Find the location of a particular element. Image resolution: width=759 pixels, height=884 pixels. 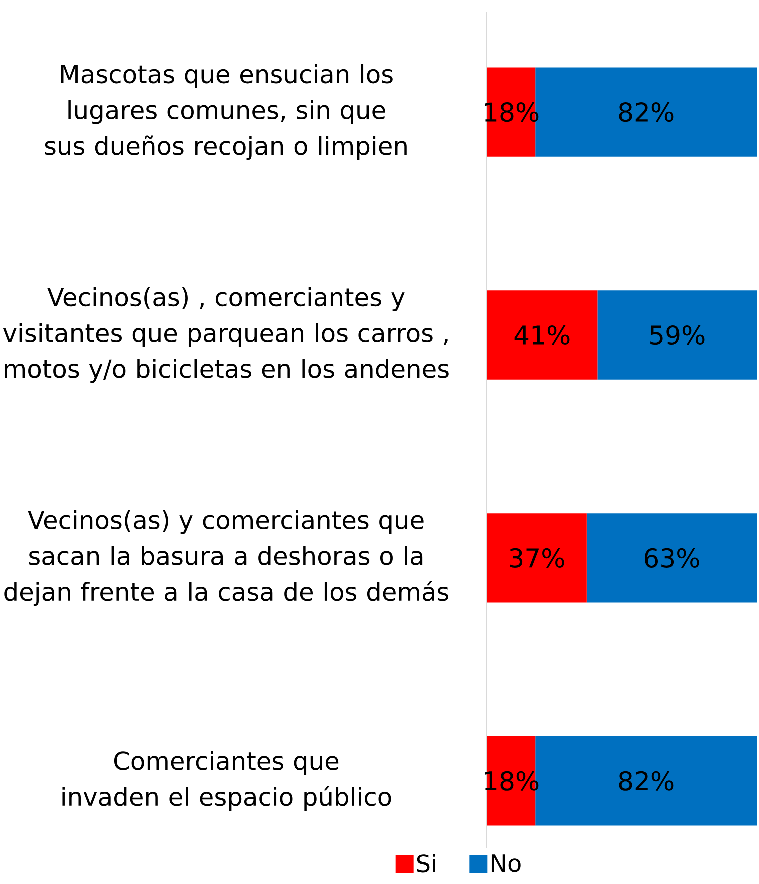

data-label: 63% is located at coordinates (672, 558).